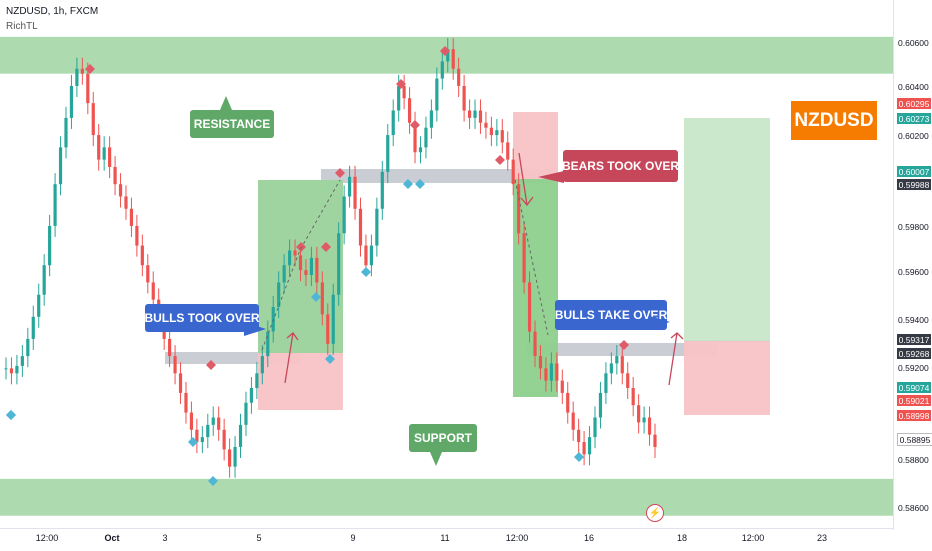 This screenshot has height=551, width=932. Describe the element at coordinates (436, 459) in the screenshot. I see `support-label-pointer` at that location.